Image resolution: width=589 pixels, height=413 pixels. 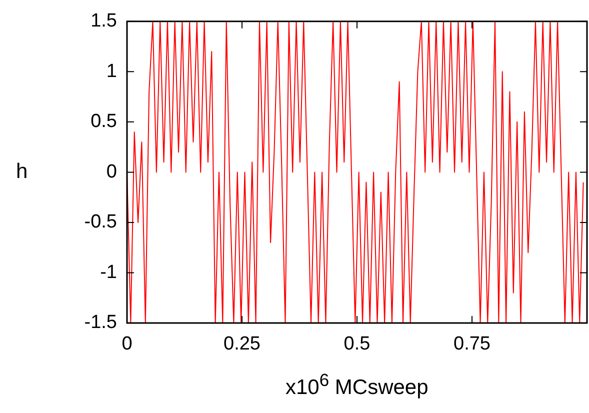 I want to click on x-tick-label: 0.5, so click(x=357, y=344).